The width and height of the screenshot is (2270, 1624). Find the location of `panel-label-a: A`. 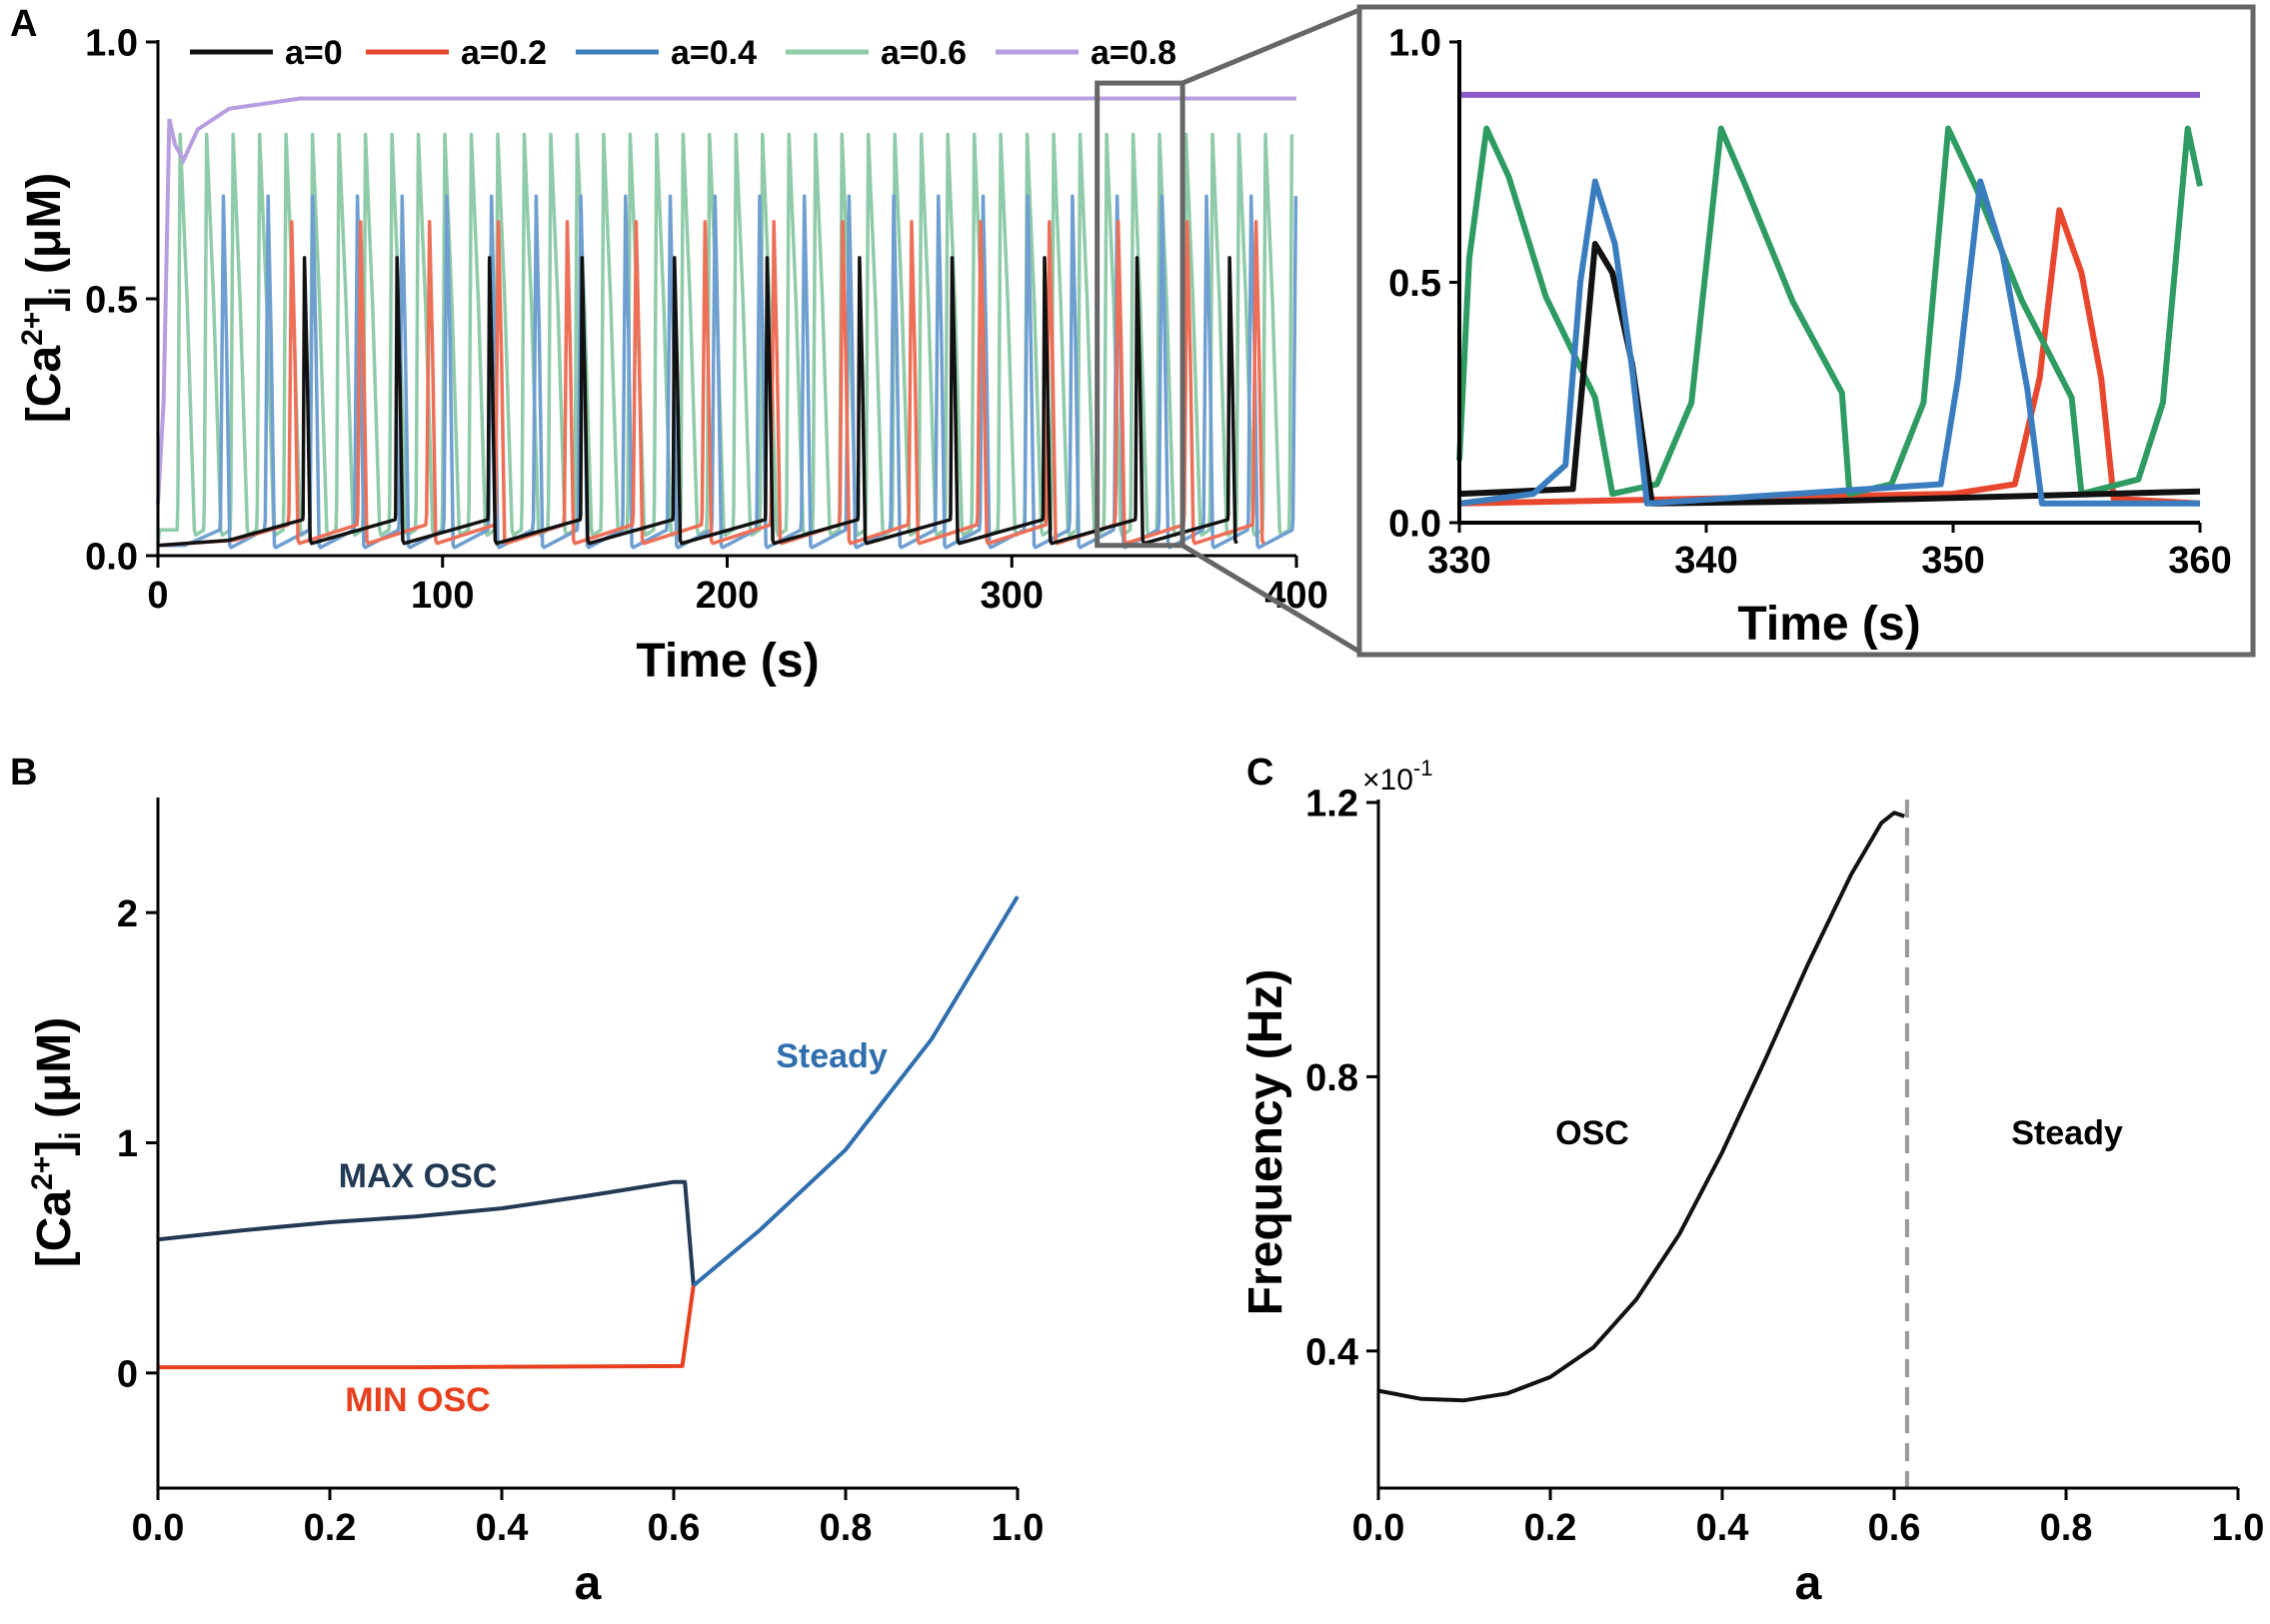

panel-label-a: A is located at coordinates (23, 24).